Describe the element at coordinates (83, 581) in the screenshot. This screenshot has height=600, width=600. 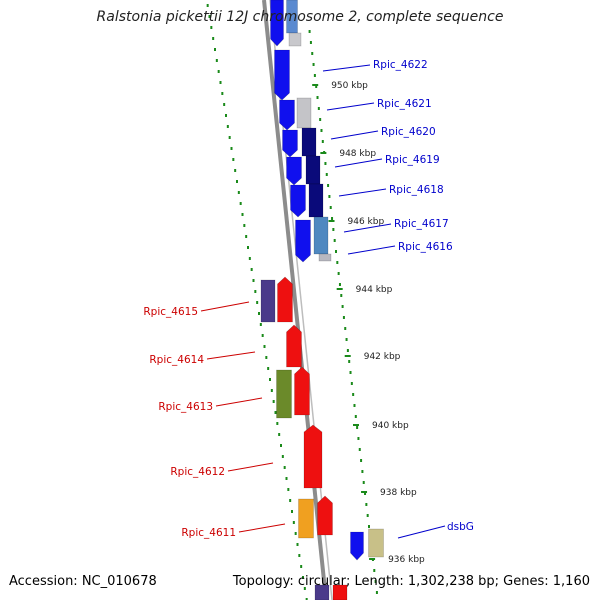
I see `accession-text: Accession: NC_010678` at that location.